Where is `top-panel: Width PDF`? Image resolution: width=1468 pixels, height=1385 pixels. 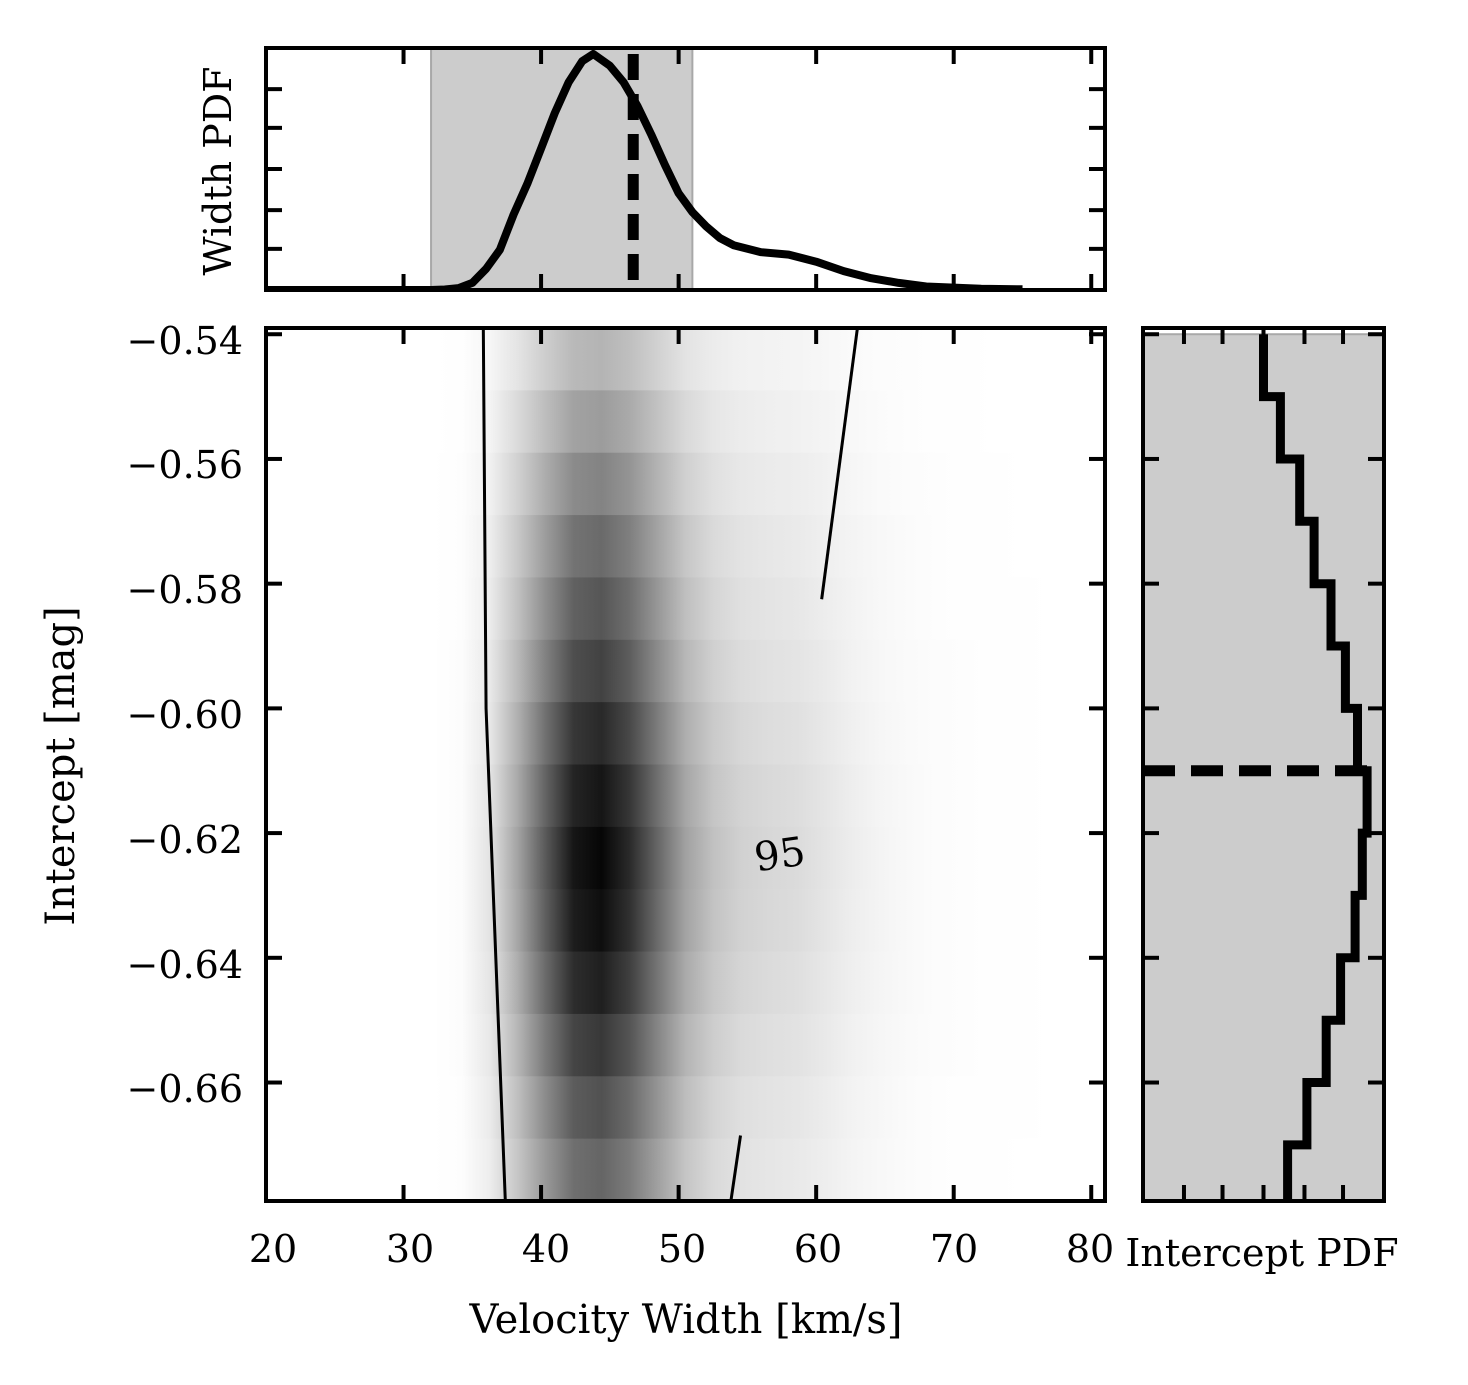 top-panel: Width PDF is located at coordinates (651, 169).